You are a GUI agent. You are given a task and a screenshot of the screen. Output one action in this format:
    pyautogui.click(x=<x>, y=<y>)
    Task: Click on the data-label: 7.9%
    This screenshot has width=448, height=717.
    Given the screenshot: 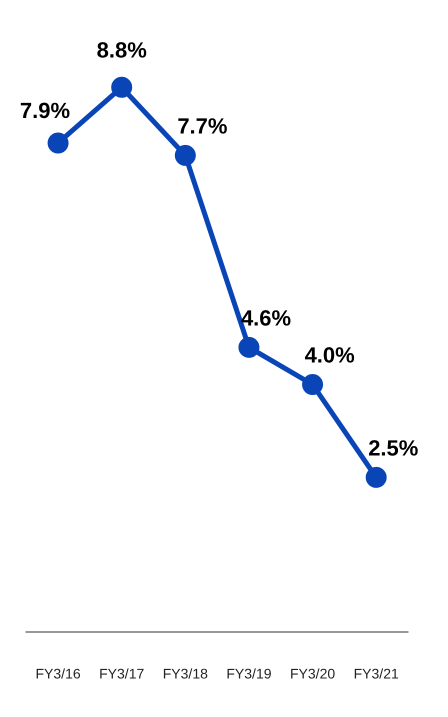 What is the action you would take?
    pyautogui.click(x=45, y=111)
    